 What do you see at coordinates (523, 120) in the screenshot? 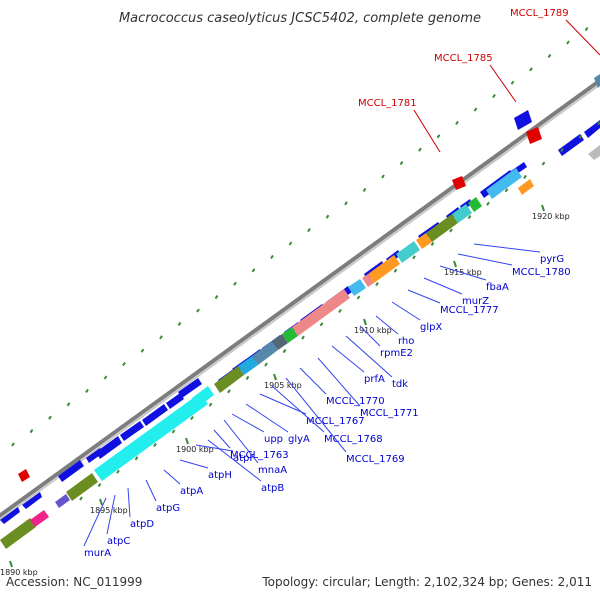
I see `feature-marker-blue` at bounding box center [523, 120].